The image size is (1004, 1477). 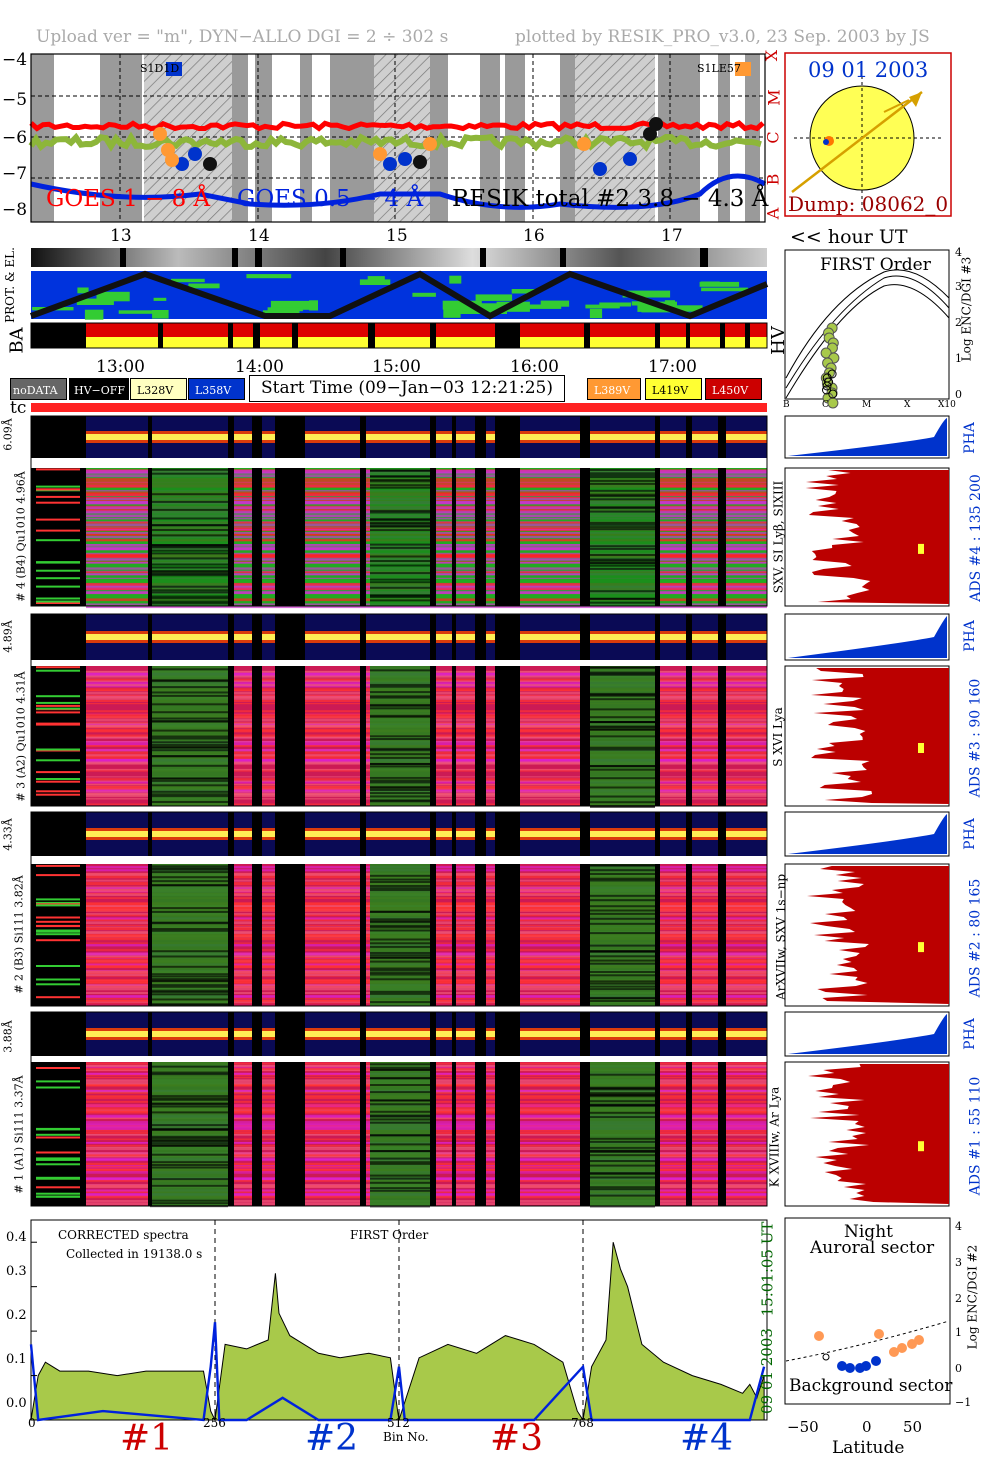 What do you see at coordinates (15, 138) in the screenshot?
I see `goes-ytick-3: −6` at bounding box center [15, 138].